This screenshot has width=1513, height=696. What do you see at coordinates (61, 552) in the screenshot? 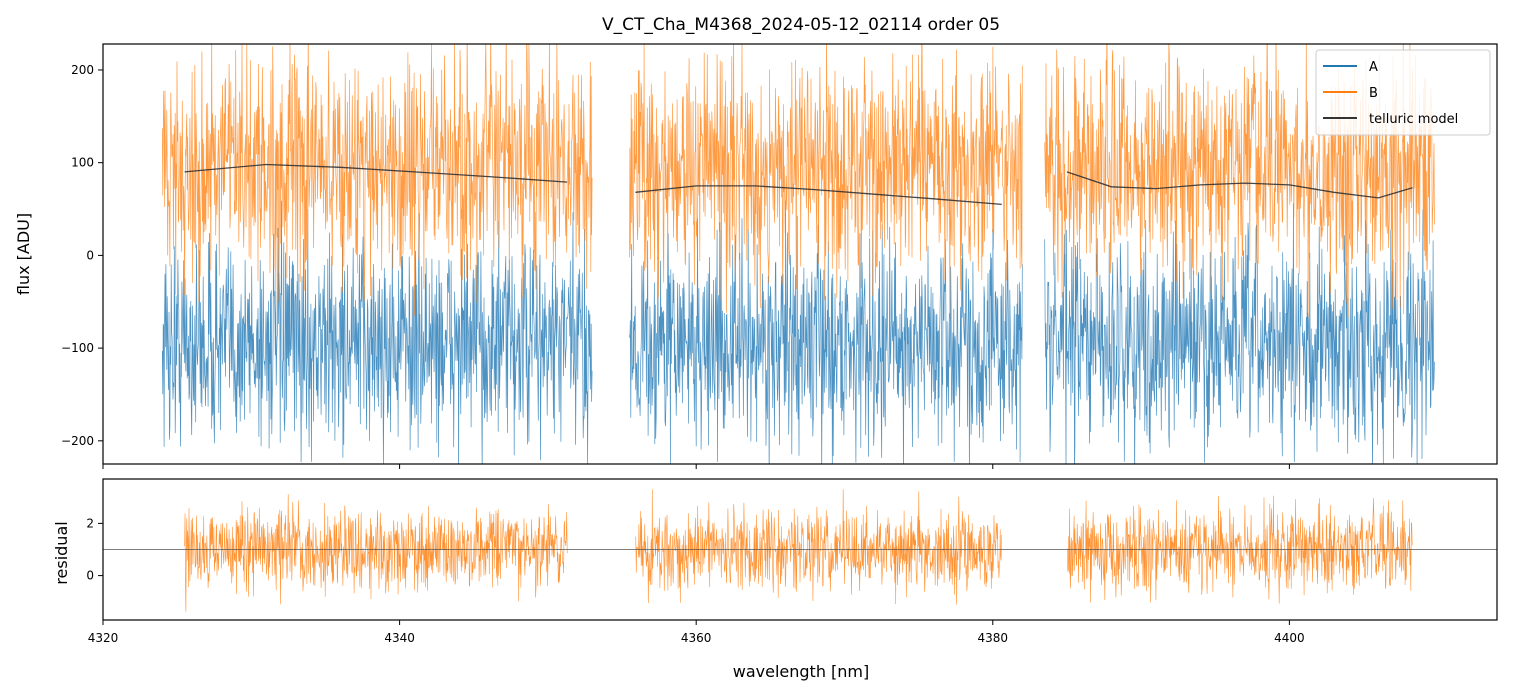
I see `bottom-ylabel: residual` at bounding box center [61, 552].